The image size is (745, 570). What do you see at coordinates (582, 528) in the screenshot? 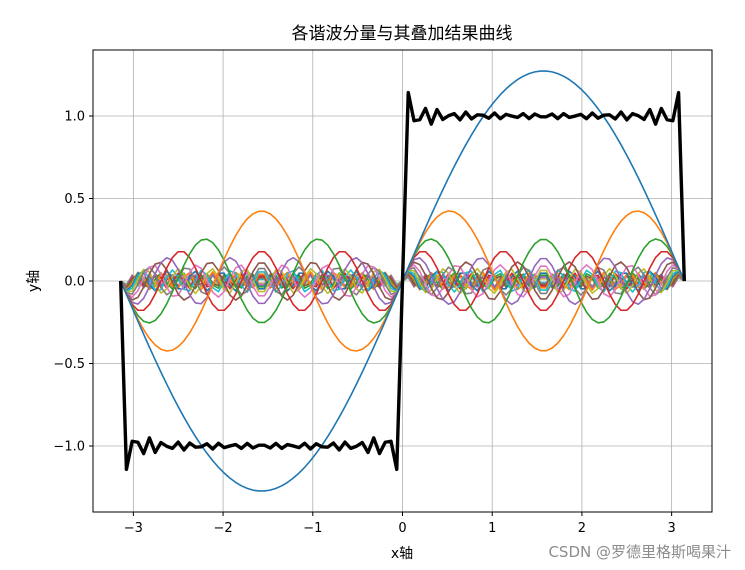
I see `x-tick-label: 2` at bounding box center [582, 528].